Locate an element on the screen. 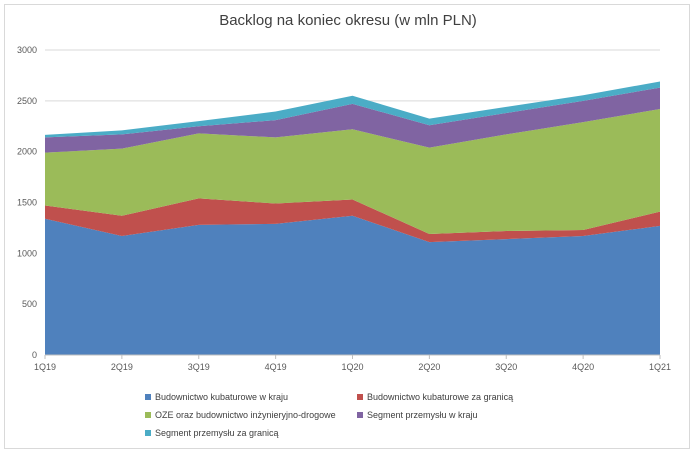 The image size is (696, 455). y-tick-label: 500 is located at coordinates (29, 304).